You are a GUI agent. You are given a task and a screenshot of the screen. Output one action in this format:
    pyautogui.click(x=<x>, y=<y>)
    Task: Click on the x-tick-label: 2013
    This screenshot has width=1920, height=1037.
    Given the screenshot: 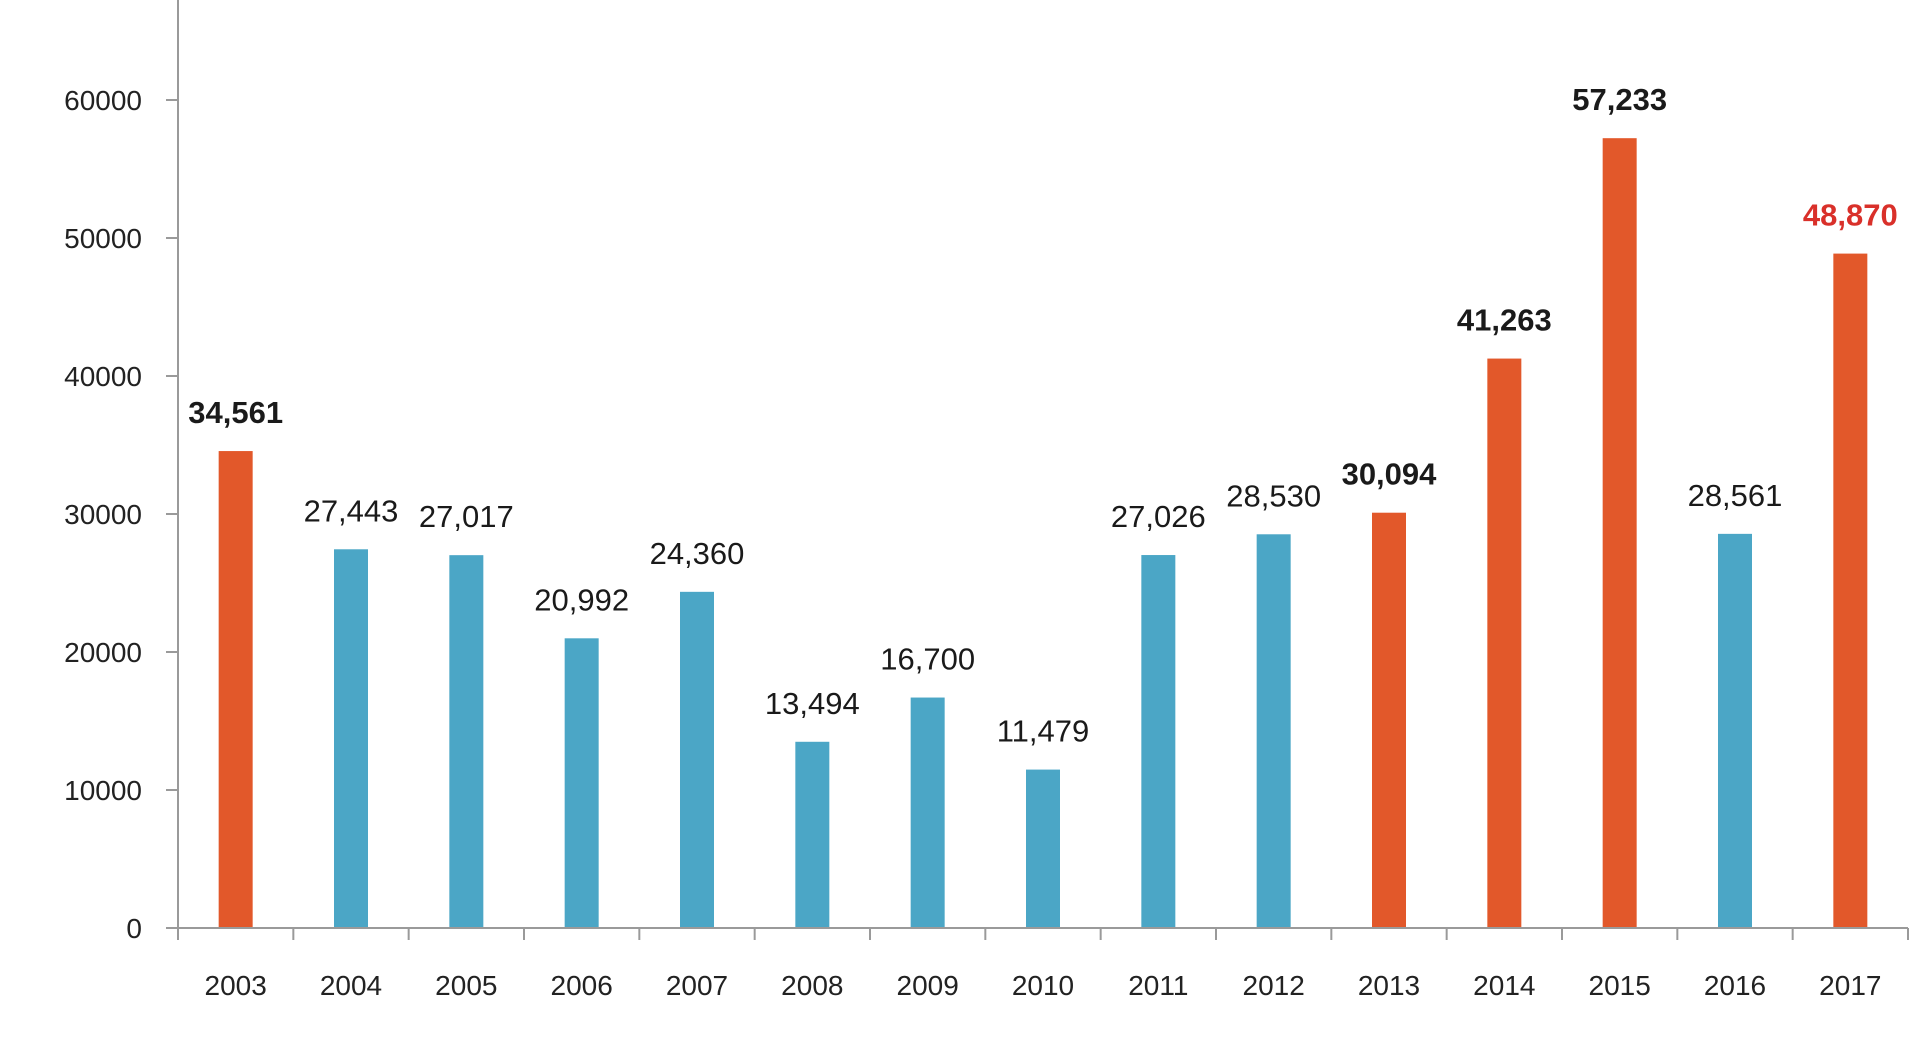 What is the action you would take?
    pyautogui.click(x=1389, y=985)
    